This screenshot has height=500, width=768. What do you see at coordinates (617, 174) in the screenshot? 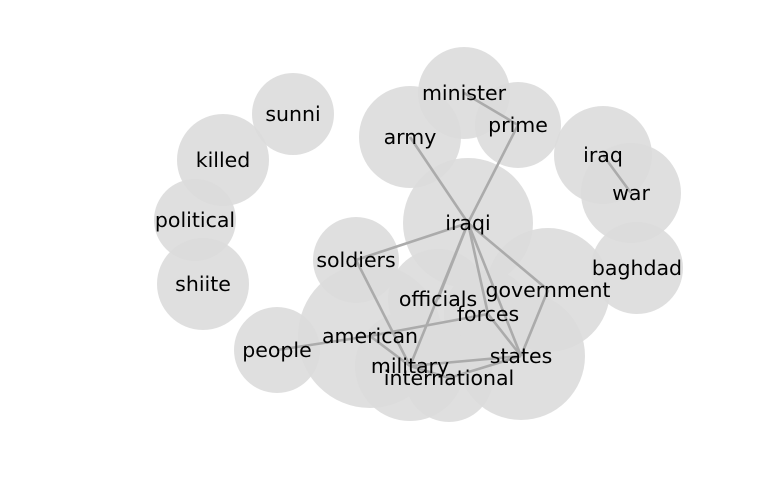
I see `edge-iraq-war` at bounding box center [617, 174].